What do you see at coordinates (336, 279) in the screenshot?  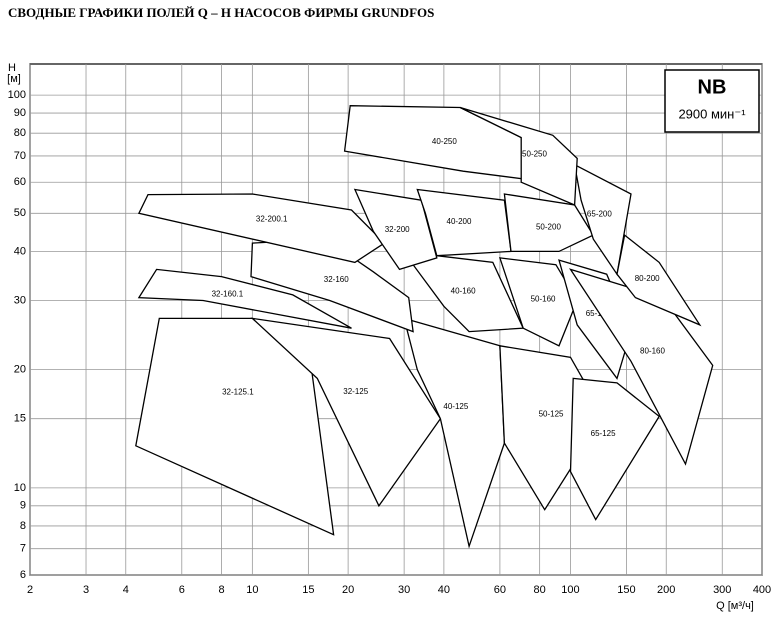 I see `region-label: 32-160` at bounding box center [336, 279].